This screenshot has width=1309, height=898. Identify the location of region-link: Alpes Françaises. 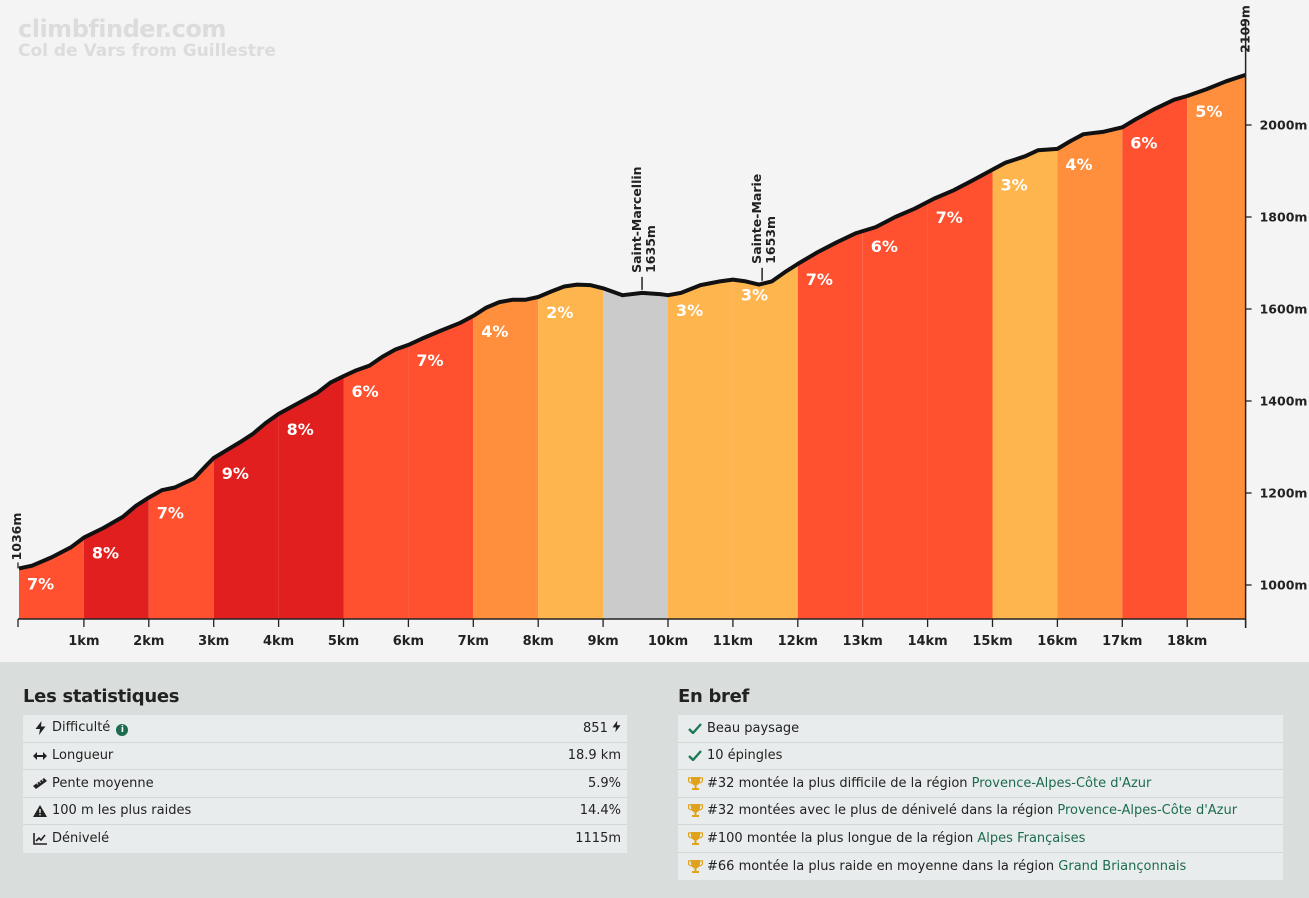
(1031, 838).